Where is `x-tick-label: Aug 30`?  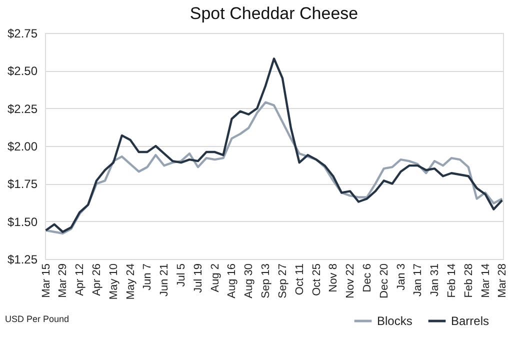 x-tick-label: Aug 30 is located at coordinates (249, 281).